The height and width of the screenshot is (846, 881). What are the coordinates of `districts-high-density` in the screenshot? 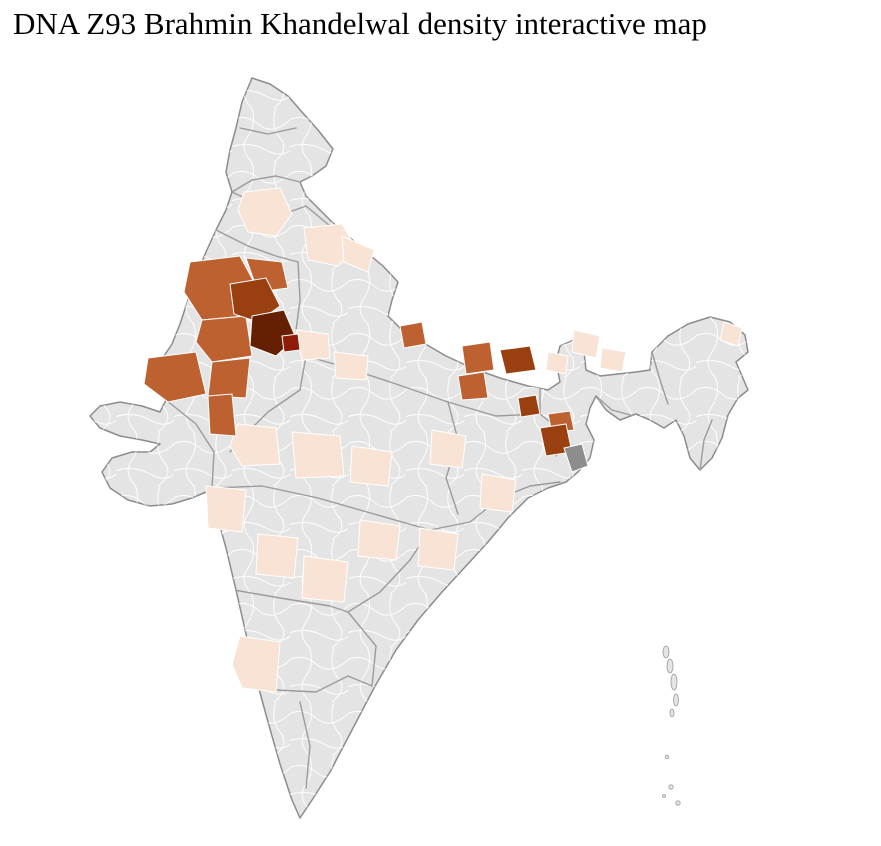 It's located at (401, 367).